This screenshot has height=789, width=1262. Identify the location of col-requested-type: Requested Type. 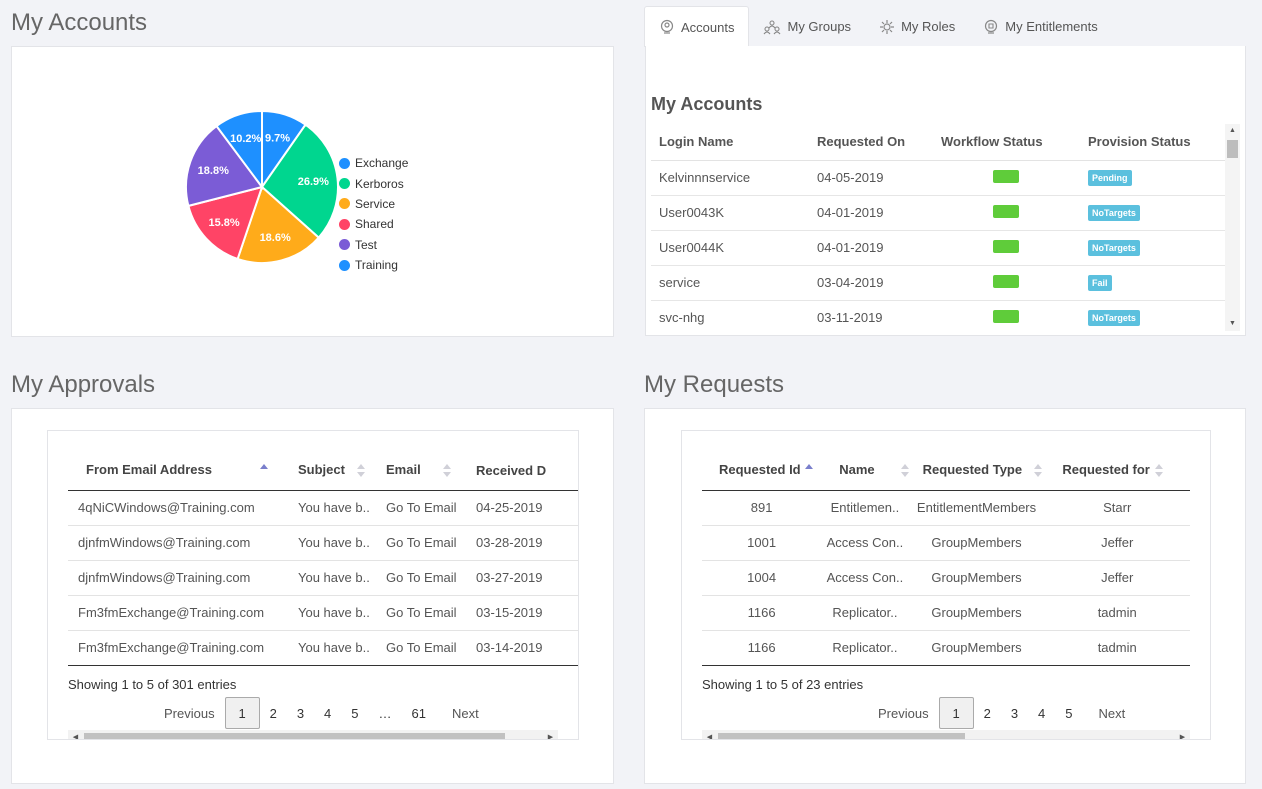
(976, 461).